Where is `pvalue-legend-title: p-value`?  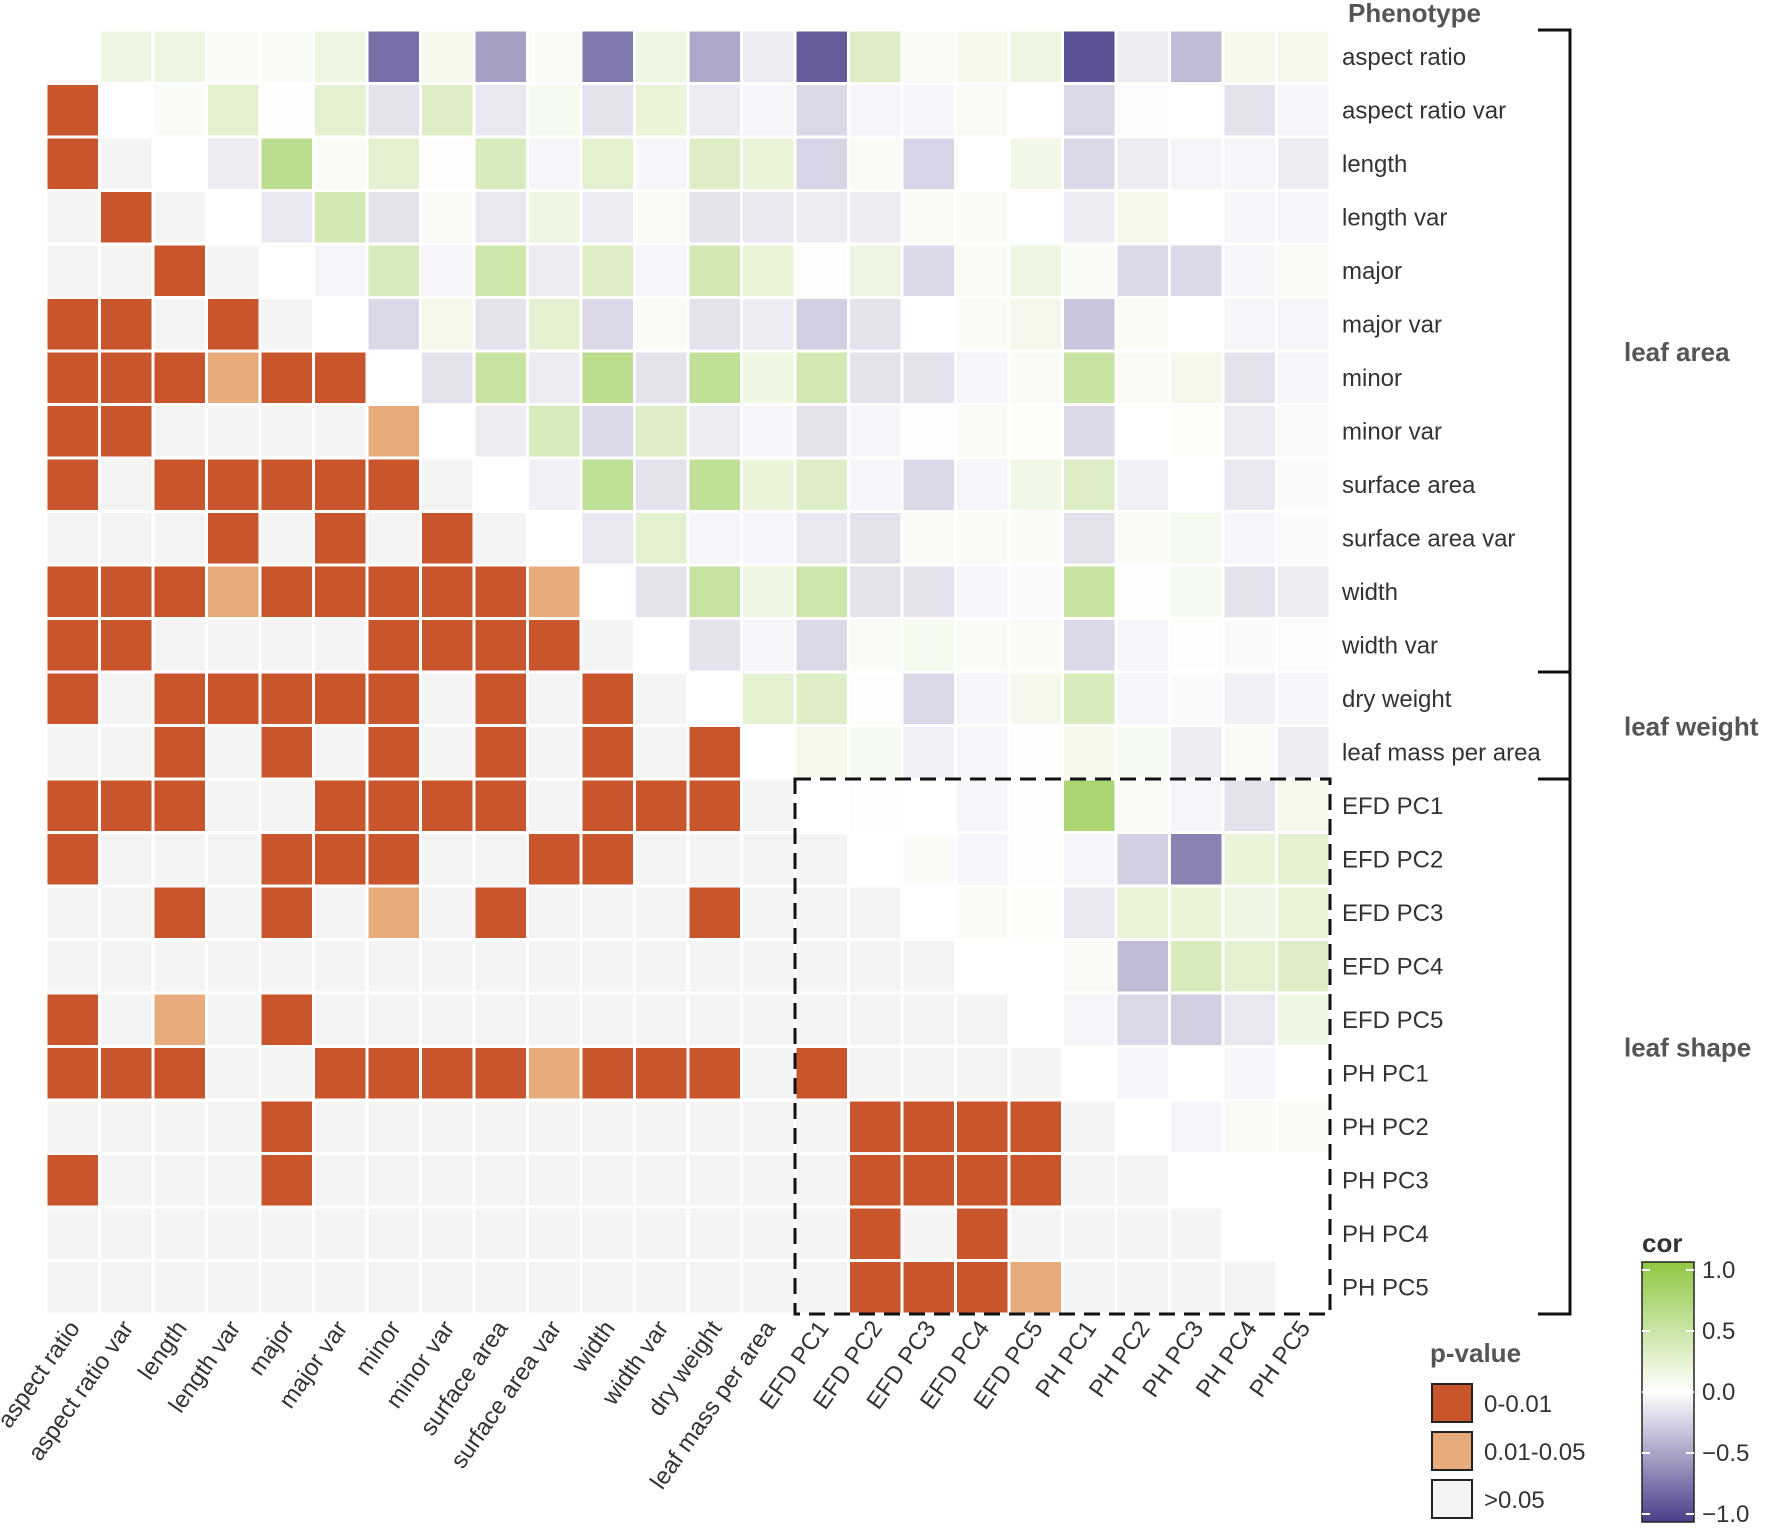
pvalue-legend-title: p-value is located at coordinates (1475, 1353).